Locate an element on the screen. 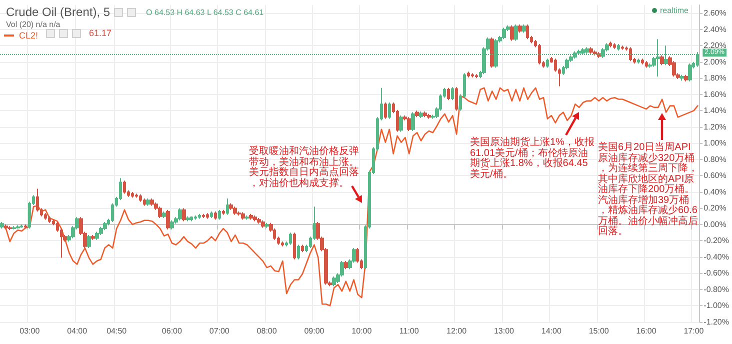 This screenshot has width=732, height=344. y-tick-label: 2.40% is located at coordinates (715, 29).